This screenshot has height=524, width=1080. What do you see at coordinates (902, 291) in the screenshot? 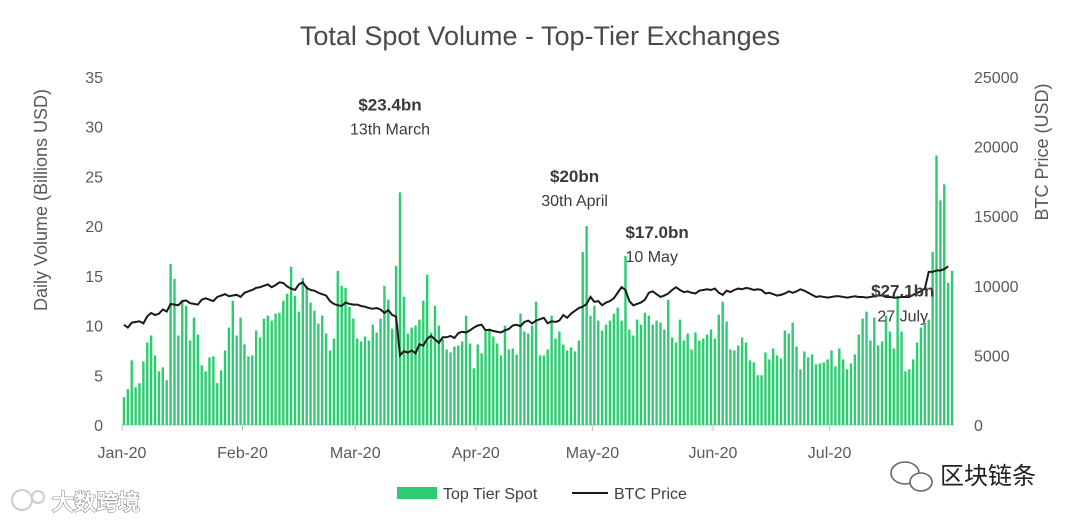
I see `annotation-value: $27.1bn` at bounding box center [902, 291].